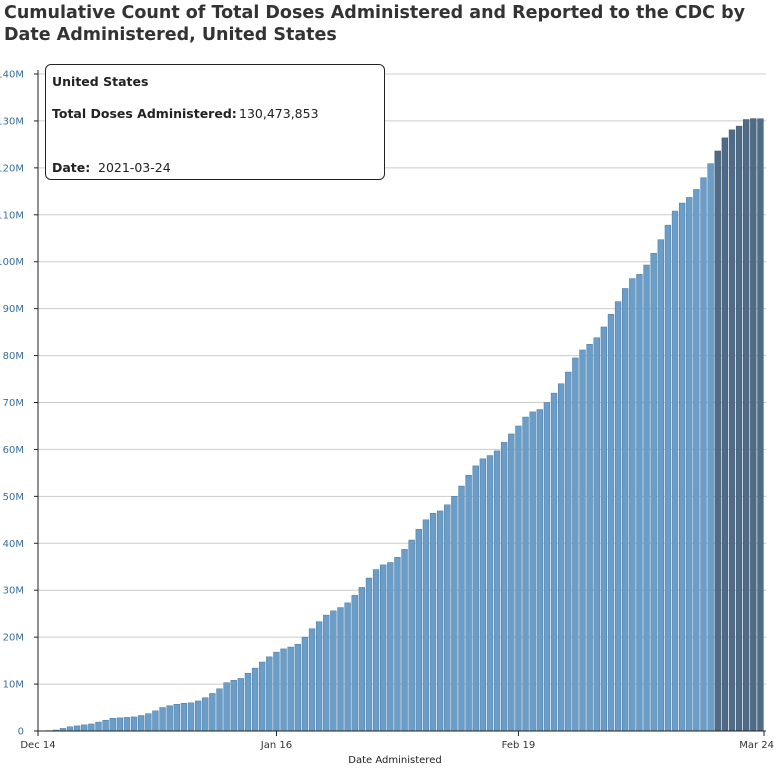  I want to click on tooltip-date-label: Date:, so click(71, 167).